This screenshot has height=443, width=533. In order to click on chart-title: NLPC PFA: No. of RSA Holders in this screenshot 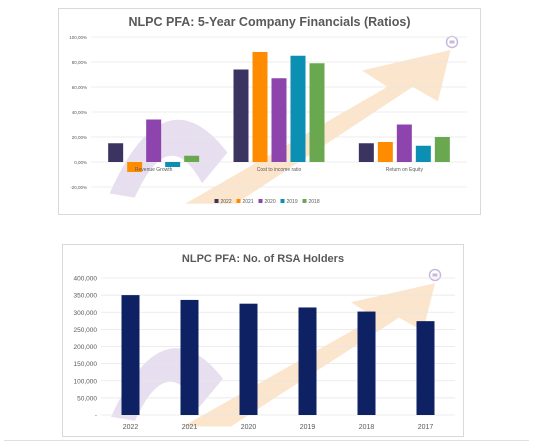, I will do `click(263, 259)`.